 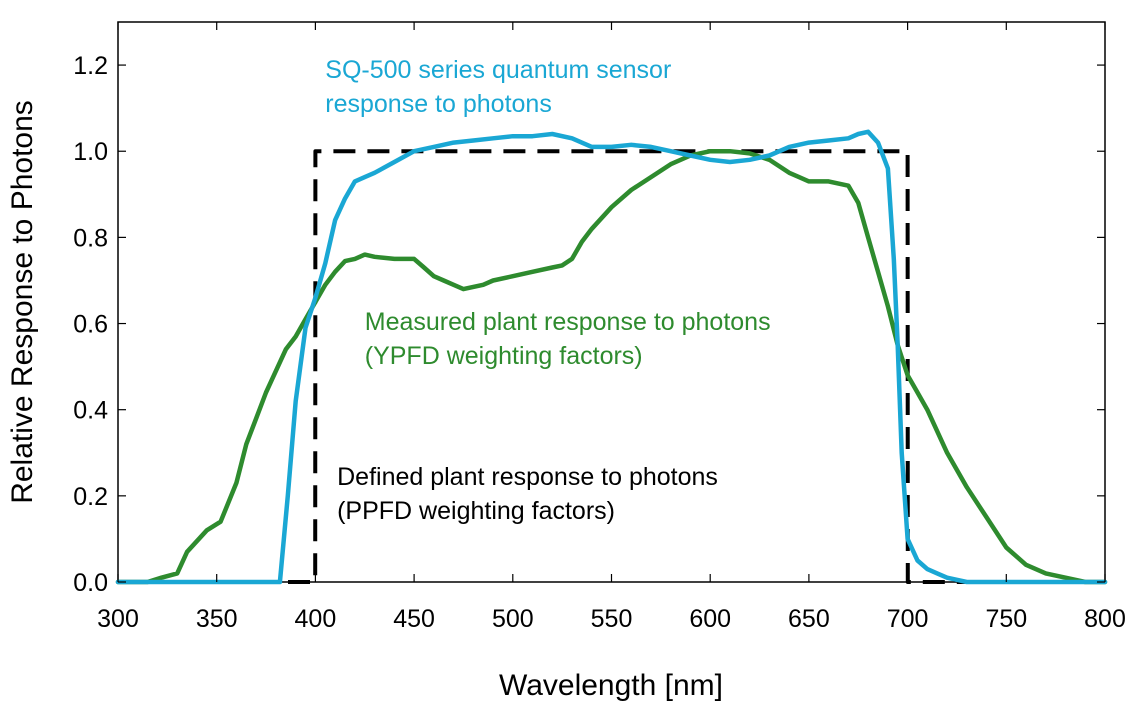 I want to click on y-tick-label: 0.0, so click(x=90, y=583).